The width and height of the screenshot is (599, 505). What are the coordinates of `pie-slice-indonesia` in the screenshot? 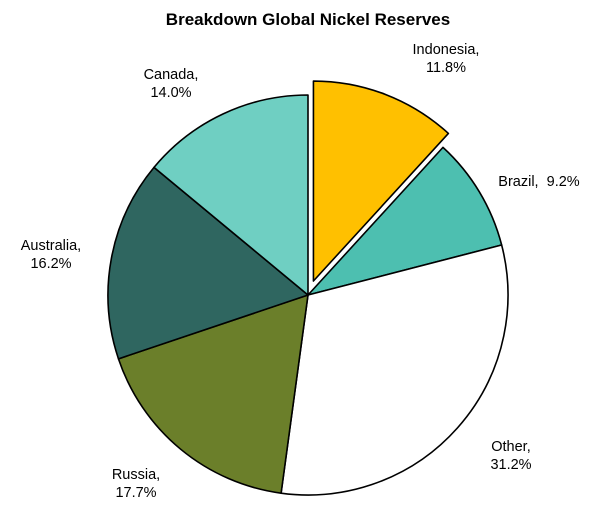 It's located at (381, 181).